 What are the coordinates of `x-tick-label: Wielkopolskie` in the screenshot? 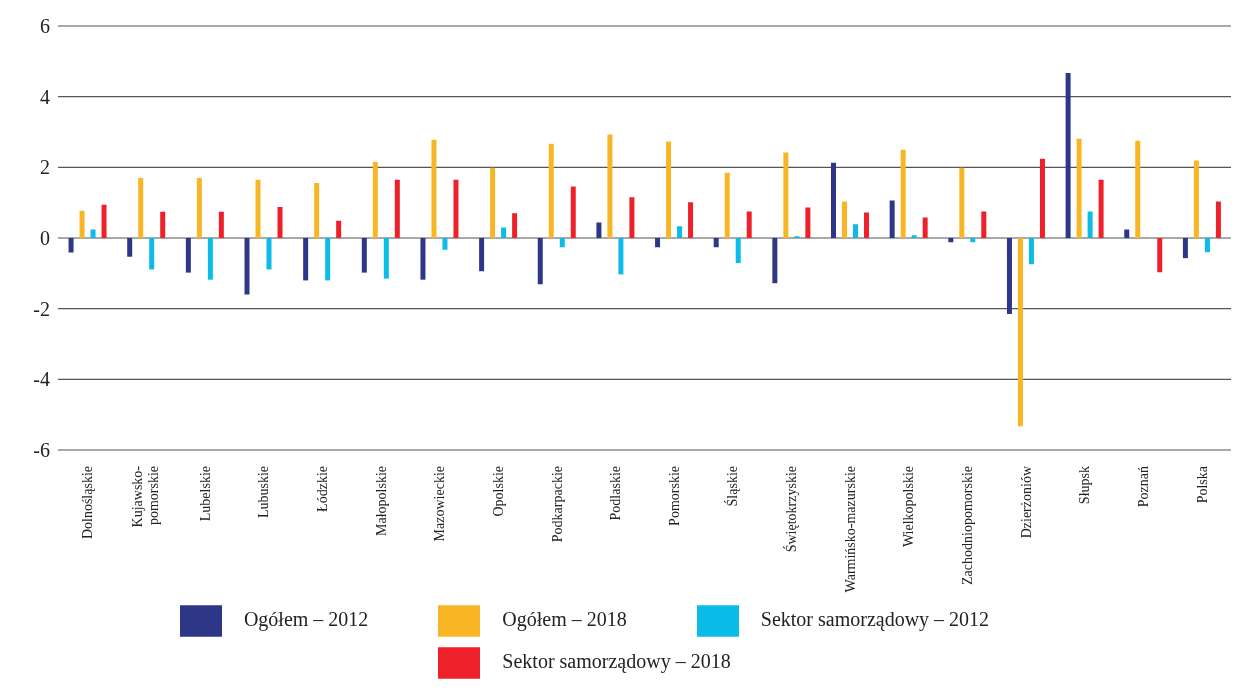 It's located at (909, 507).